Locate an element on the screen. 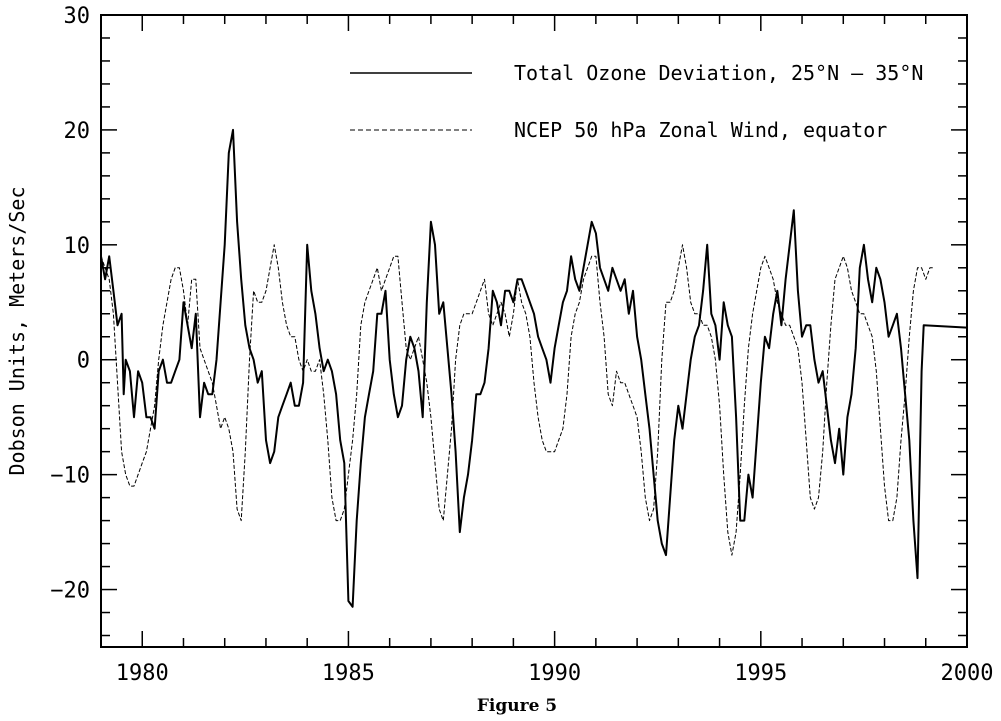 Image resolution: width=1001 pixels, height=721 pixels. x-tick-labels: 1980 1985 1990 1995 2000 is located at coordinates (555, 673).